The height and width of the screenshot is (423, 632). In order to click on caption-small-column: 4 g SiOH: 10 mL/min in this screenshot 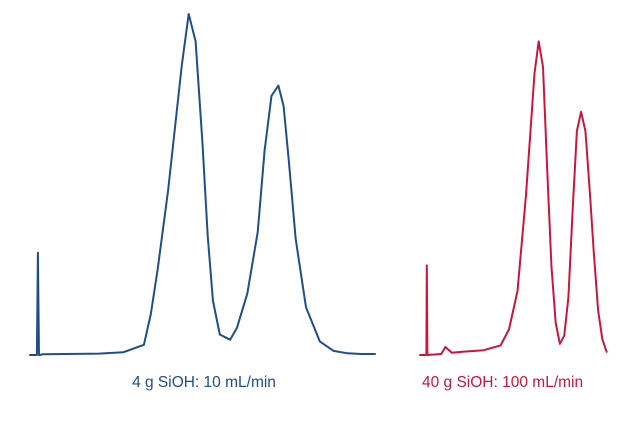, I will do `click(204, 382)`.